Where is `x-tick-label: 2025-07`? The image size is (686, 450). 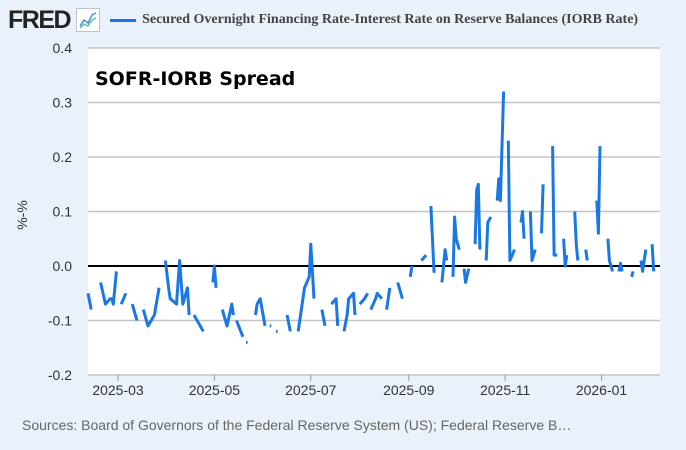 x-tick-label: 2025-07 is located at coordinates (311, 390).